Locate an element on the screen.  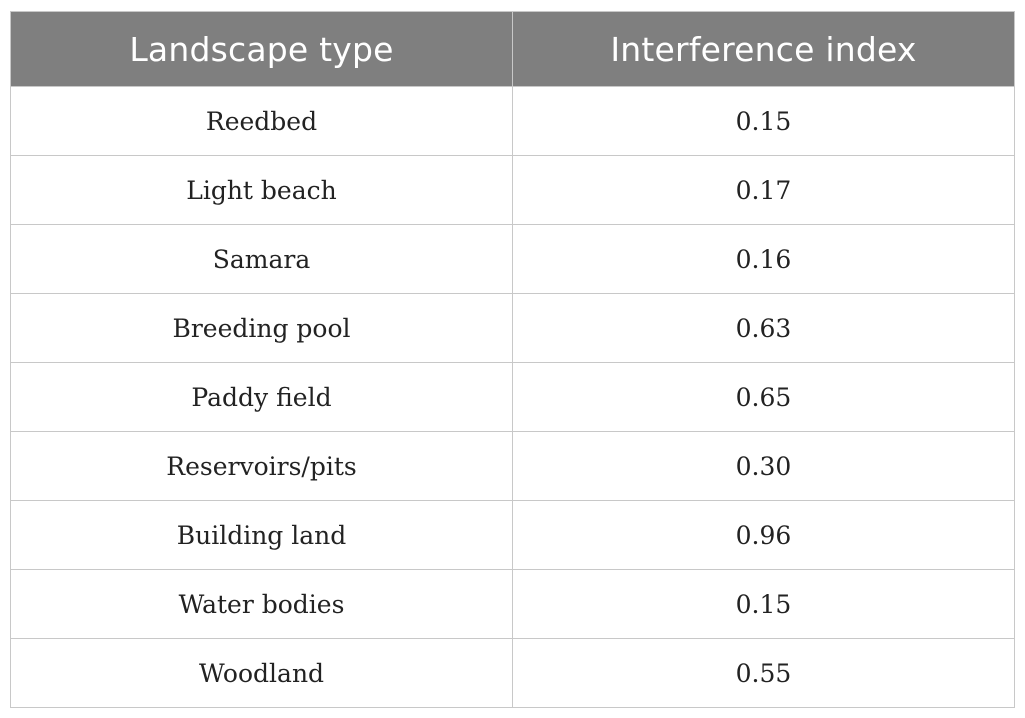
table-row: Paddy field 0.65 is located at coordinates (512, 397).